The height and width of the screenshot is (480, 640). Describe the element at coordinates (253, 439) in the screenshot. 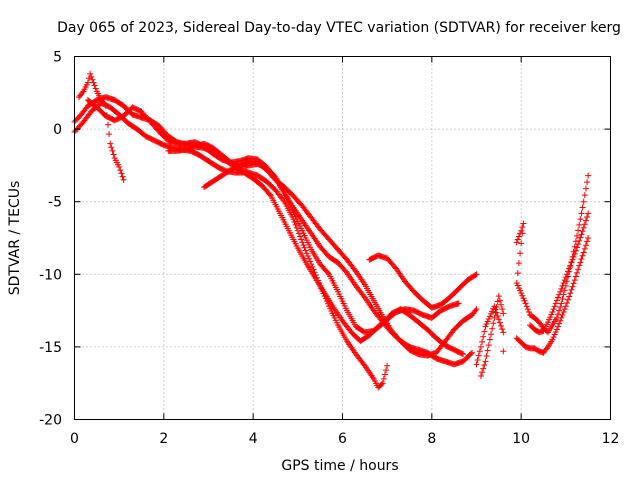

I see `x-tick-label: 4` at that location.